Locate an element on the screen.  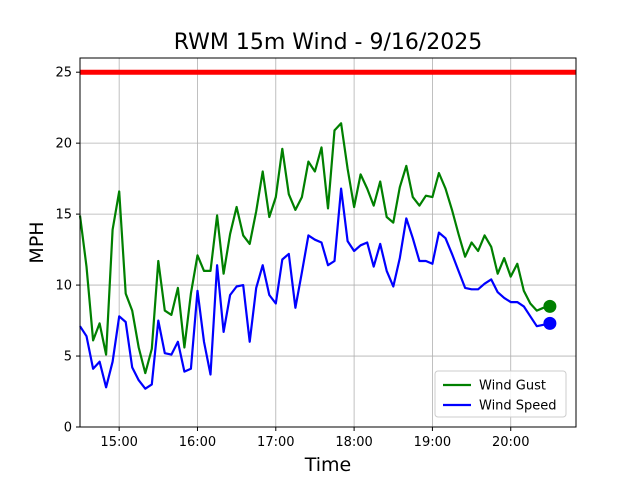
y-tick-label: 25 is located at coordinates (63, 73).